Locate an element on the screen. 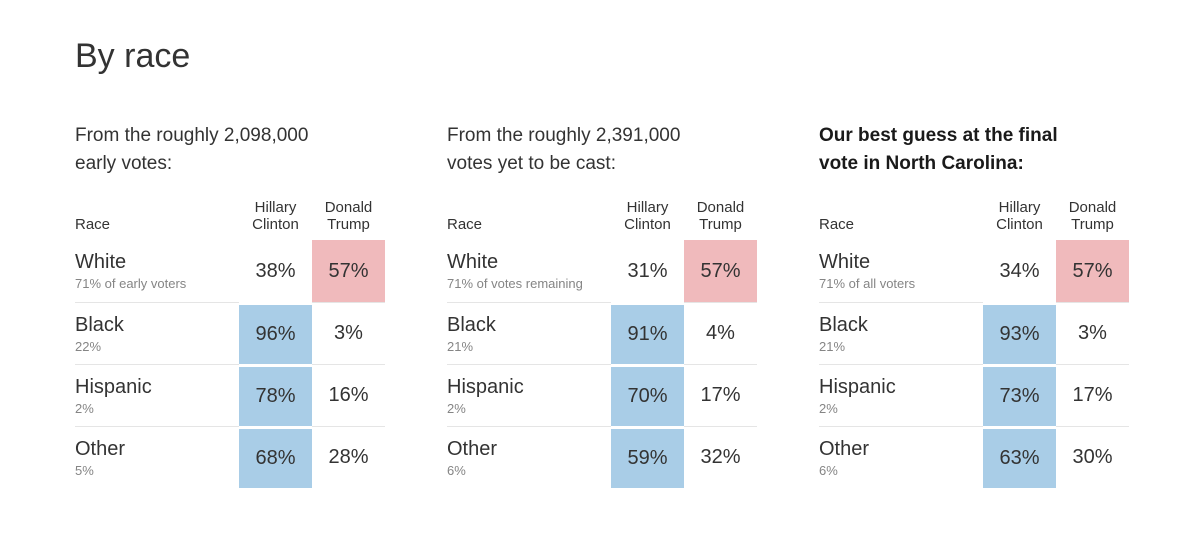 This screenshot has width=1200, height=546. race-share-label: 71% of votes remaining is located at coordinates (515, 283).